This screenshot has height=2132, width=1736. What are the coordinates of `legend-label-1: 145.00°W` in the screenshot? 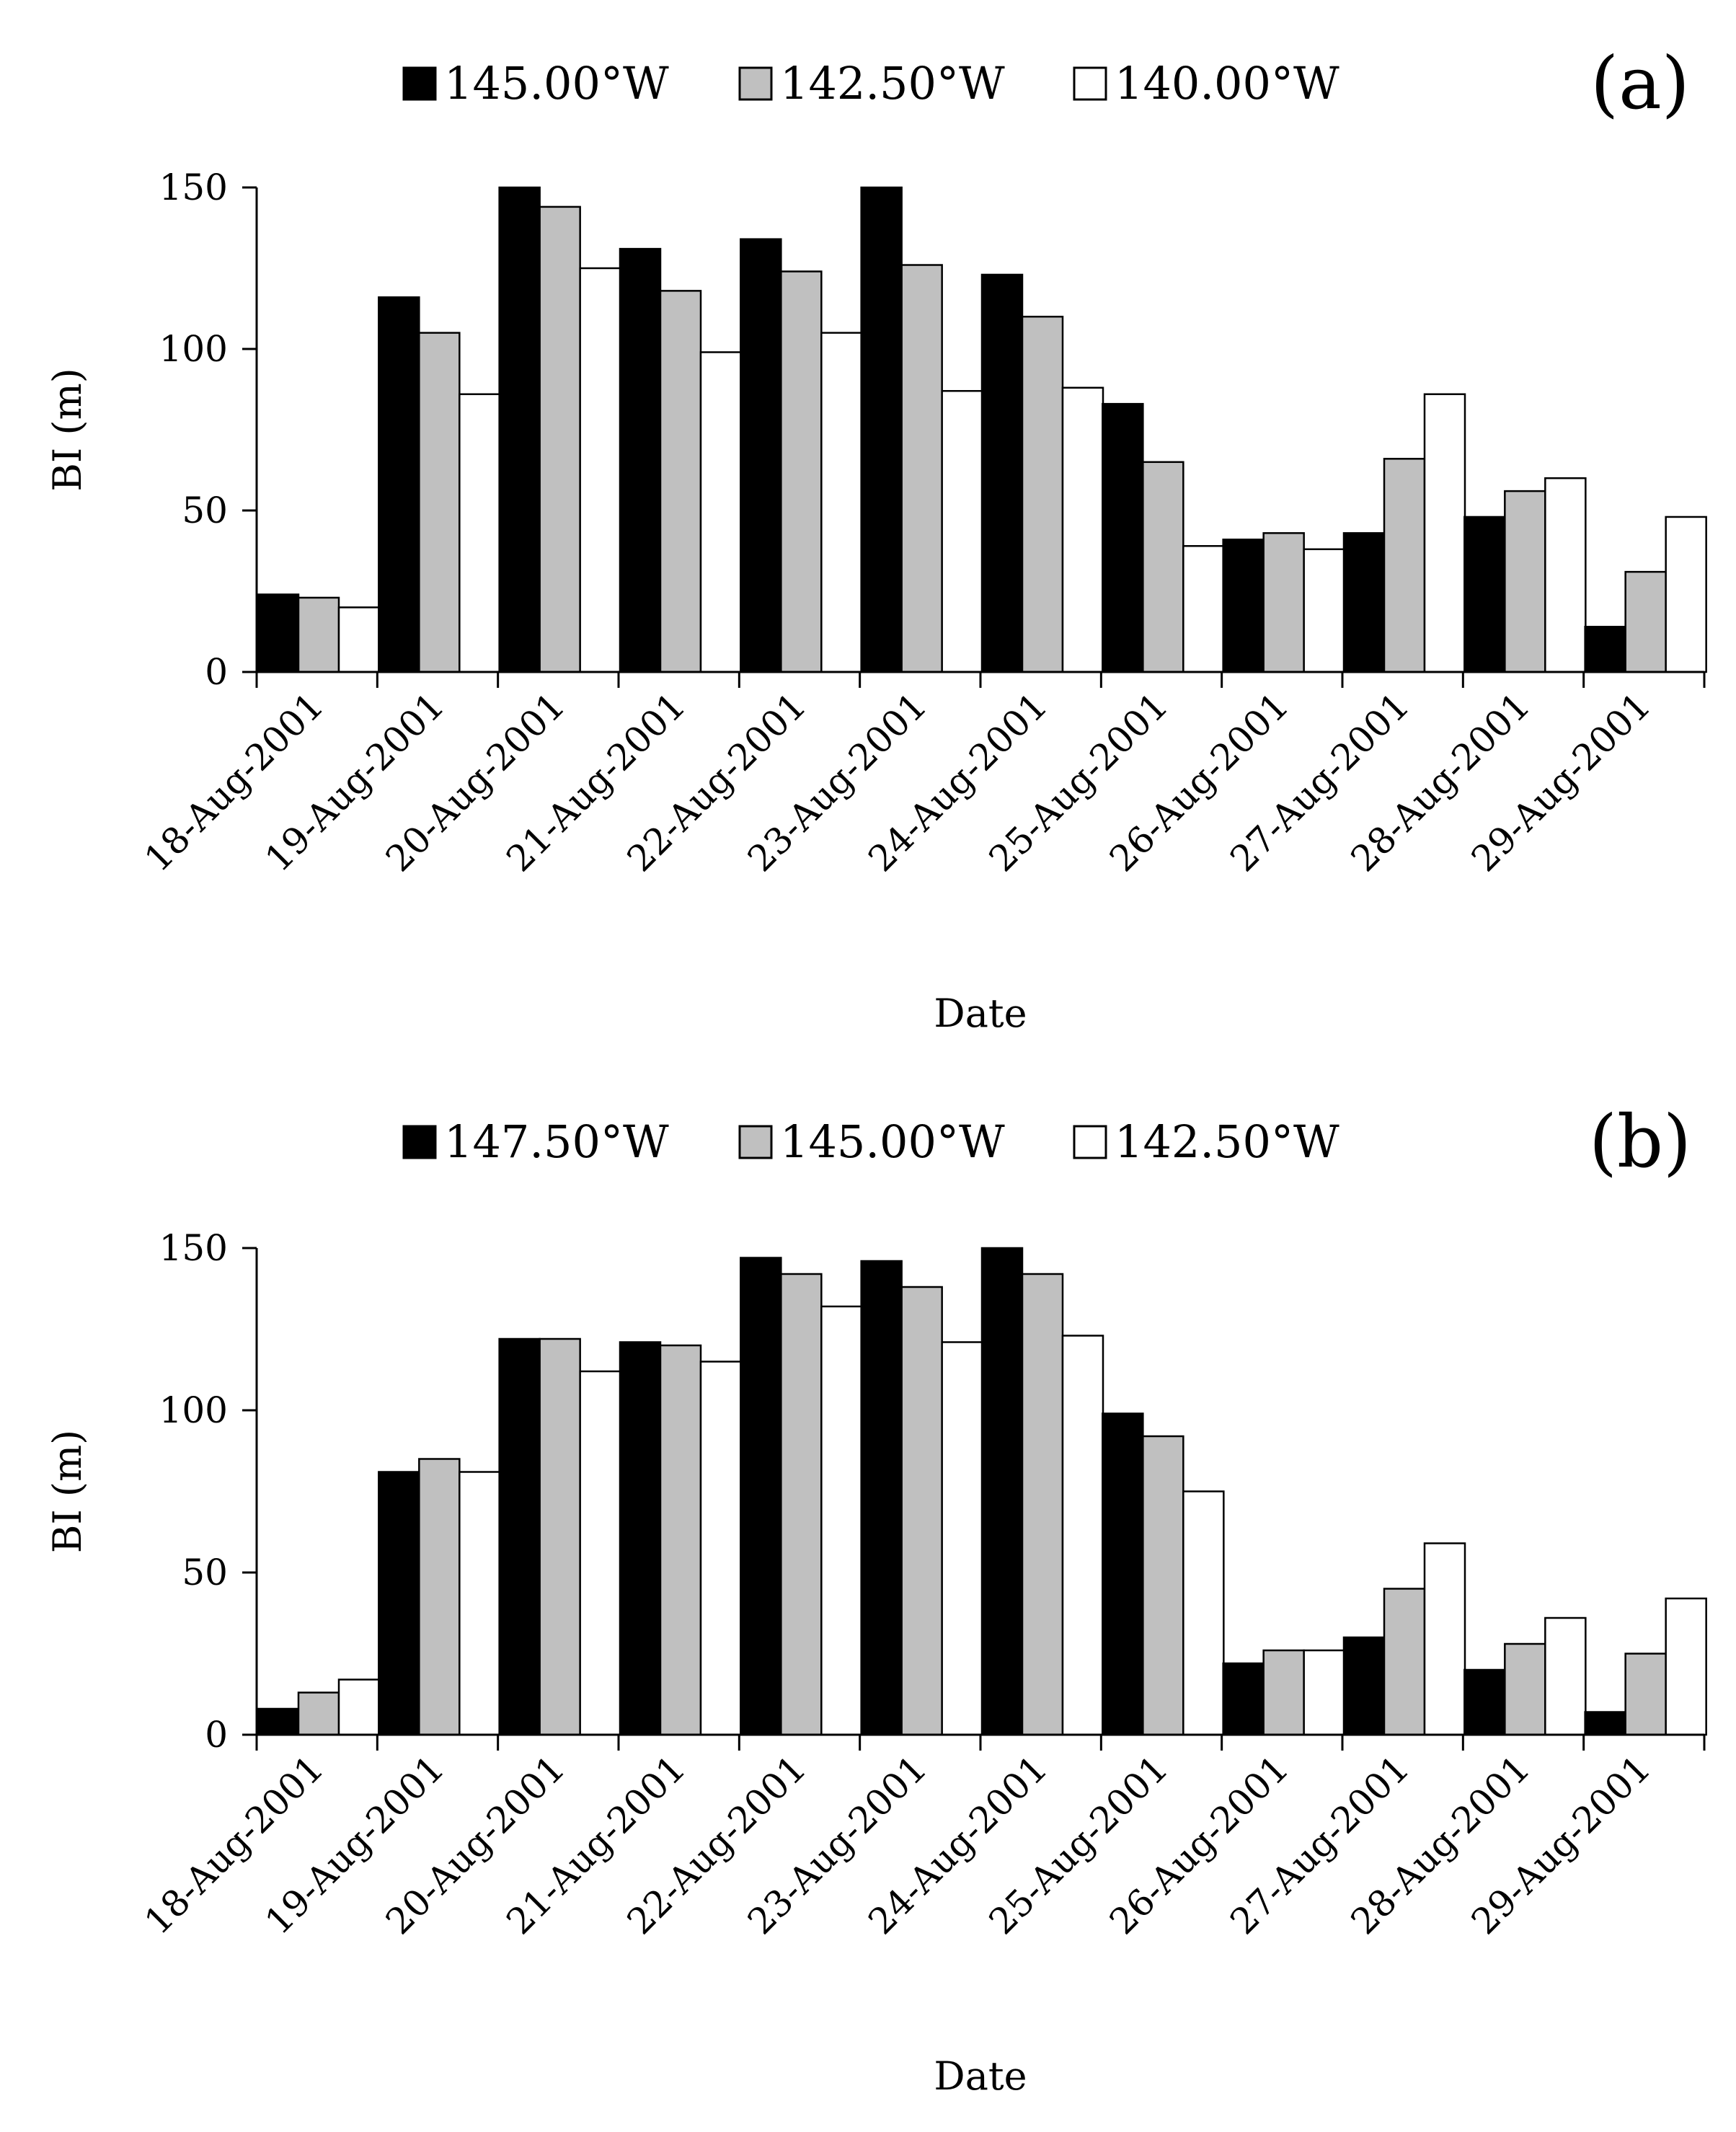 It's located at (556, 84).